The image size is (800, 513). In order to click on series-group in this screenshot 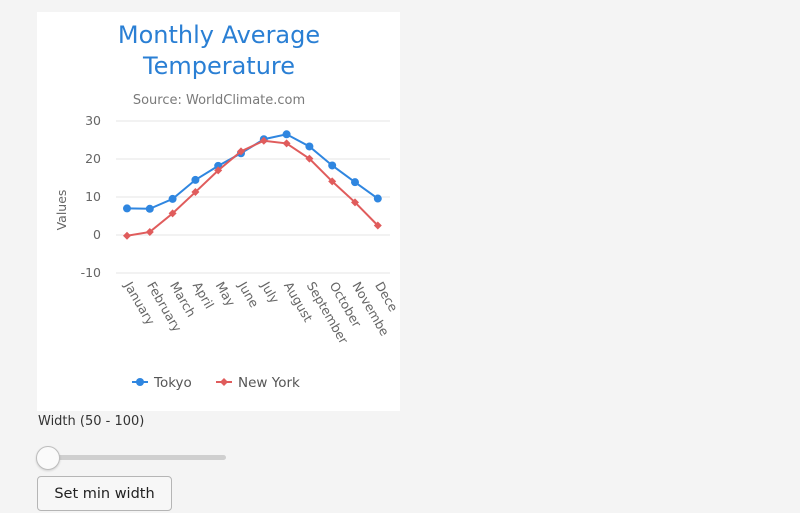, I will do `click(252, 185)`.